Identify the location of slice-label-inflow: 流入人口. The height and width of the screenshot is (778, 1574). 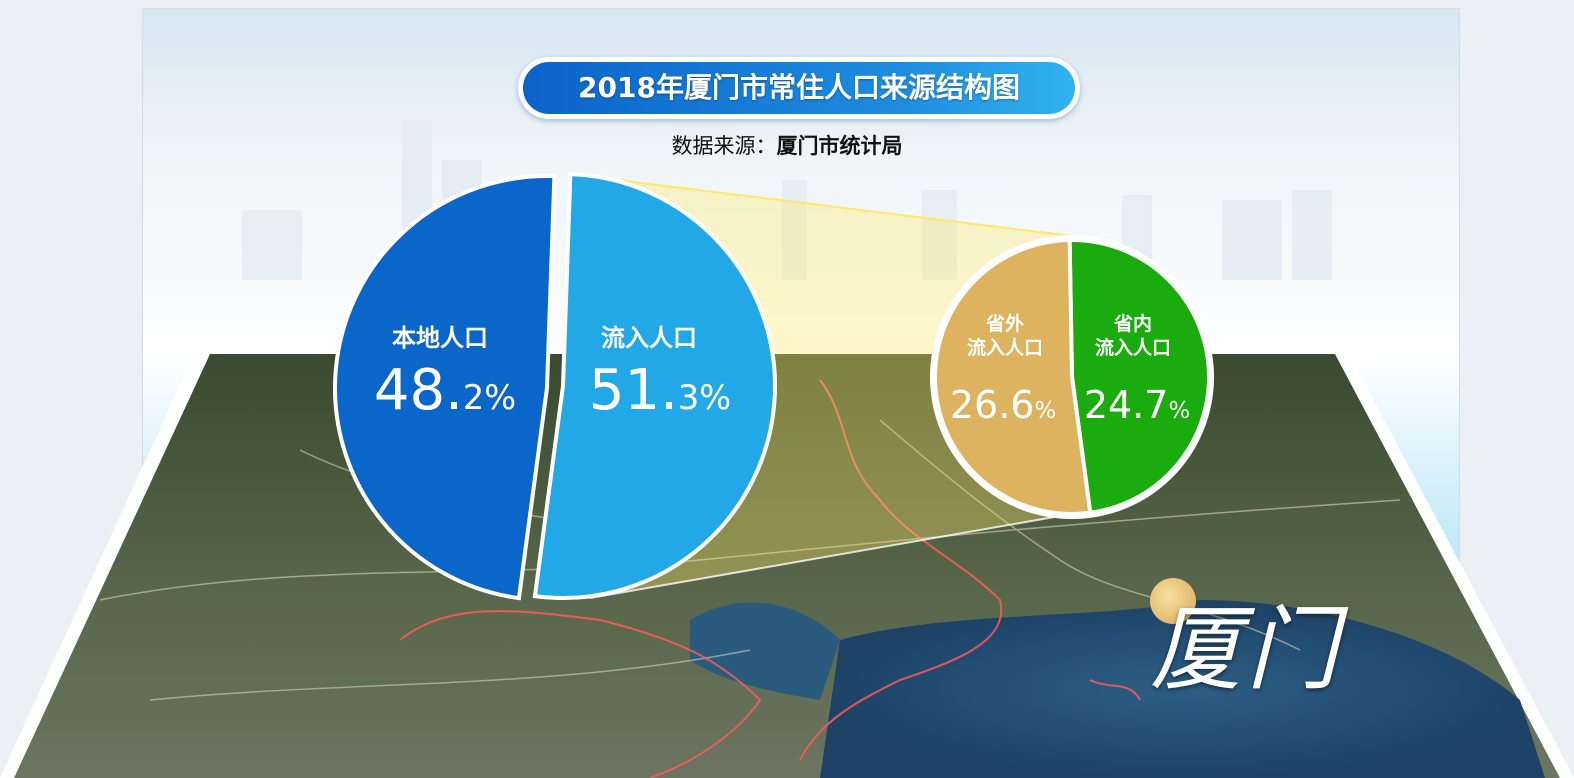
(649, 338).